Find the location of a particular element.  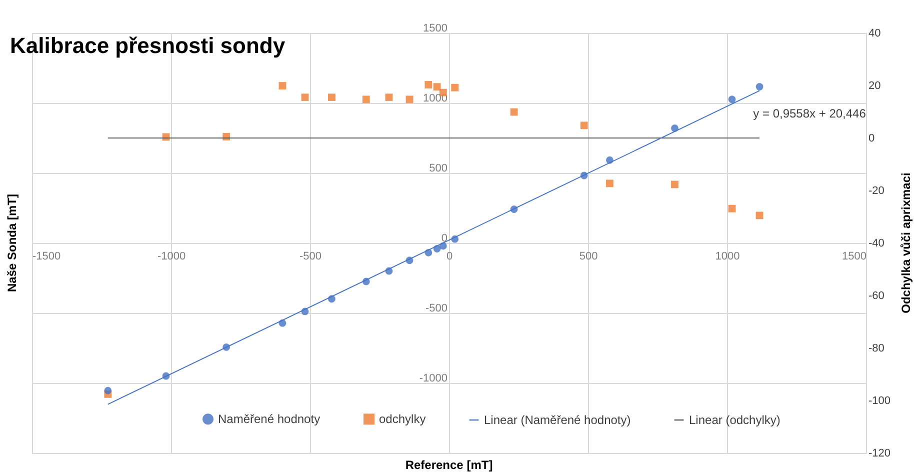

y2-tick-label: -20 is located at coordinates (876, 191).